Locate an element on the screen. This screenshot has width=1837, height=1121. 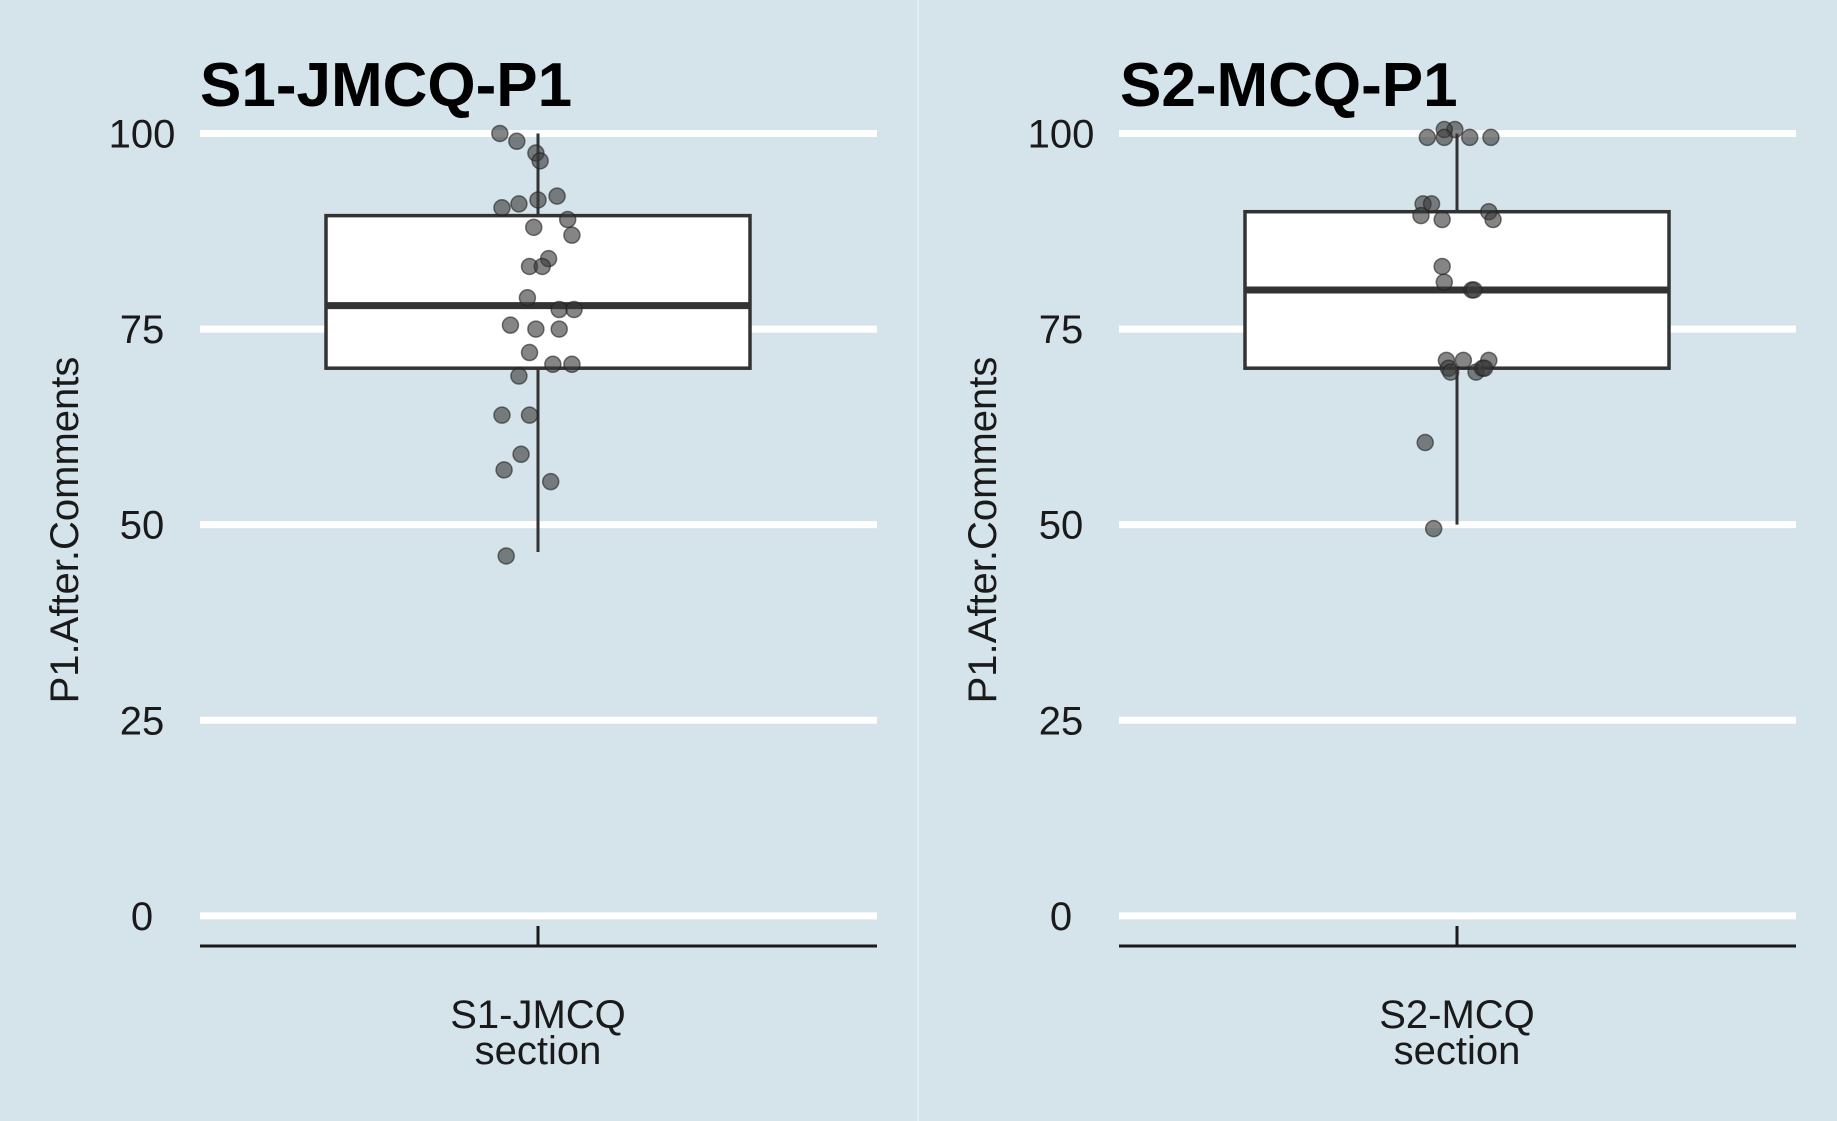
category-label: S1-JMCQ is located at coordinates (538, 1015).